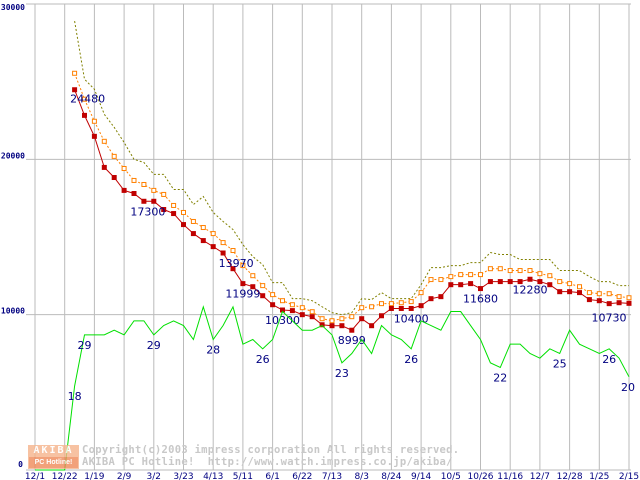  I want to click on shop-count-data-label: 20, so click(628, 387).